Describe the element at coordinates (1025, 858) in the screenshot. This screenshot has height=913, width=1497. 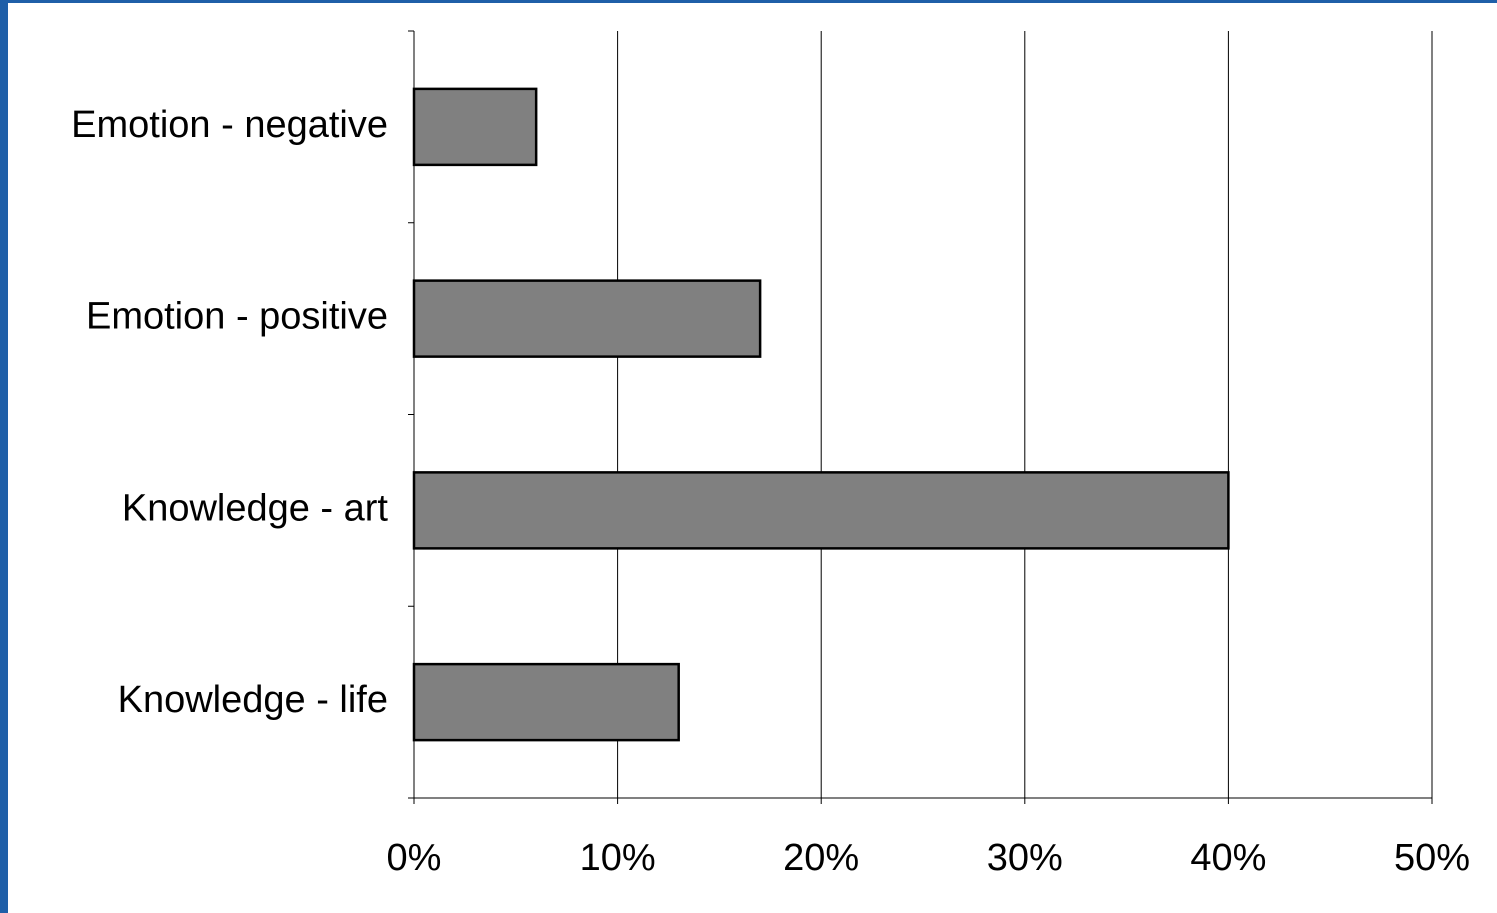
I see `x-tick-label: 30%` at that location.